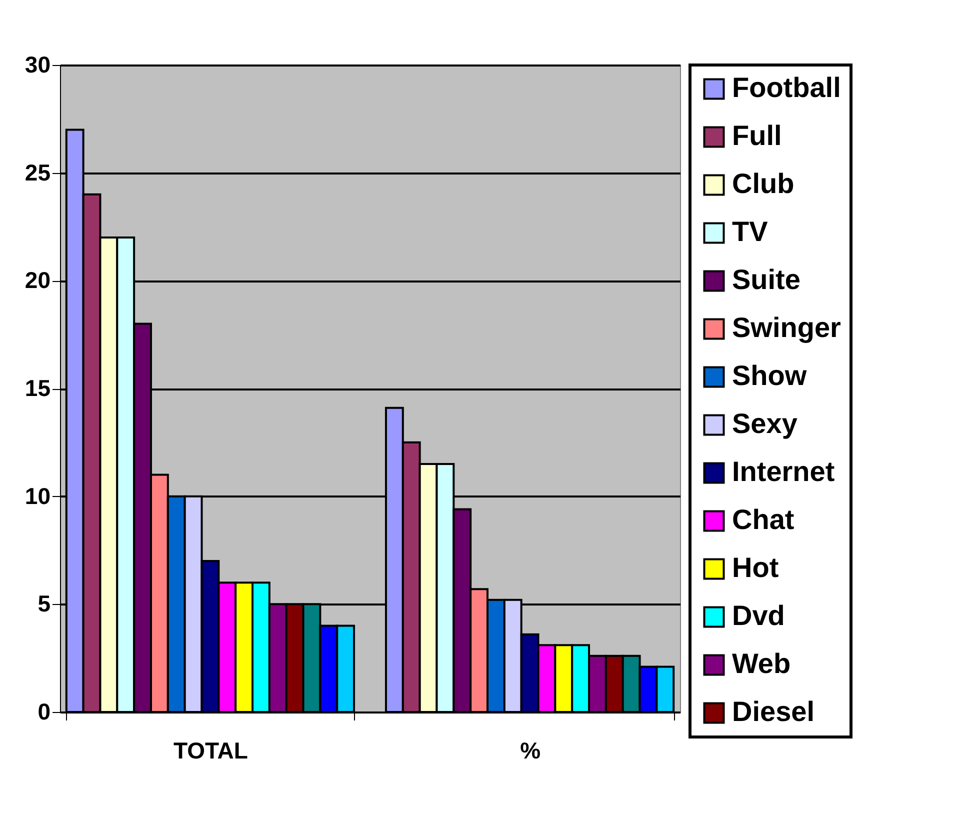  Describe the element at coordinates (44, 603) in the screenshot. I see `y-tick-label: 5` at that location.